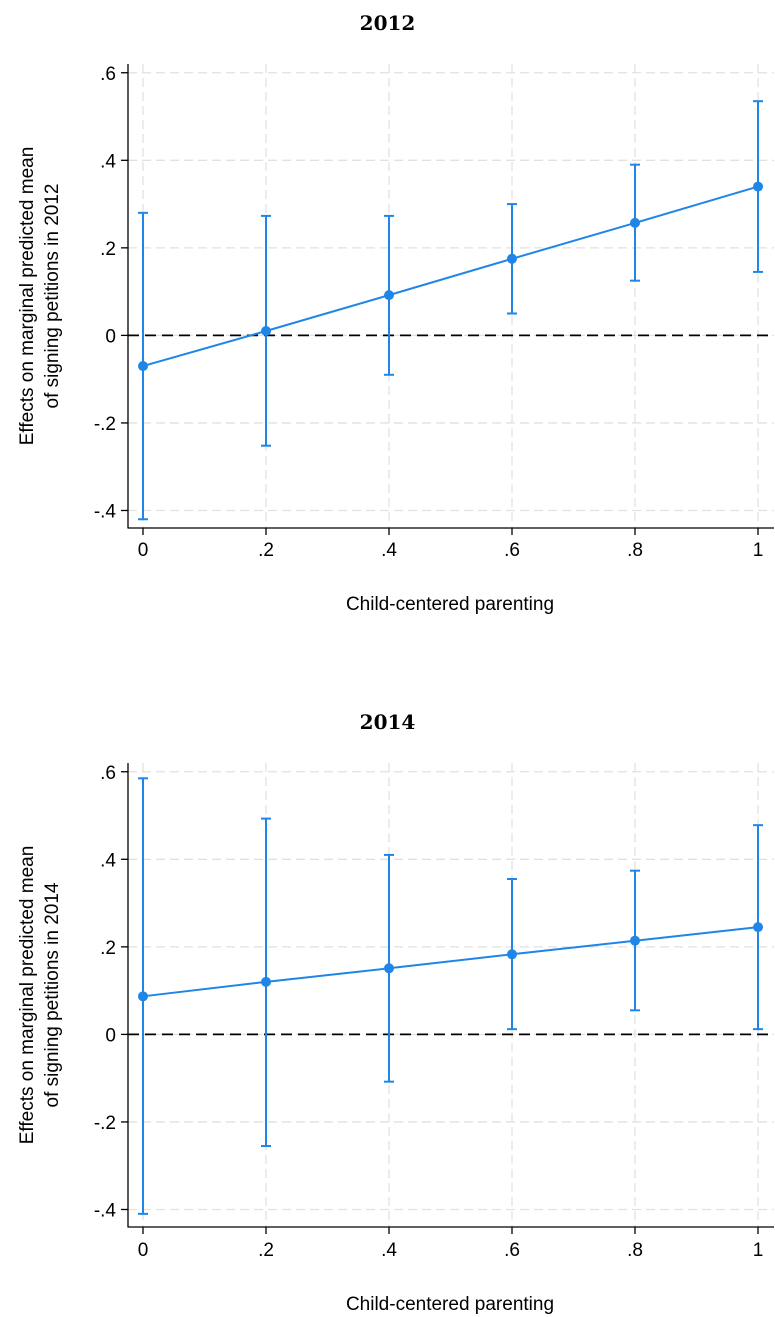  I want to click on y-axis-label-line2: of signing petitions in 2014, so click(52, 994).